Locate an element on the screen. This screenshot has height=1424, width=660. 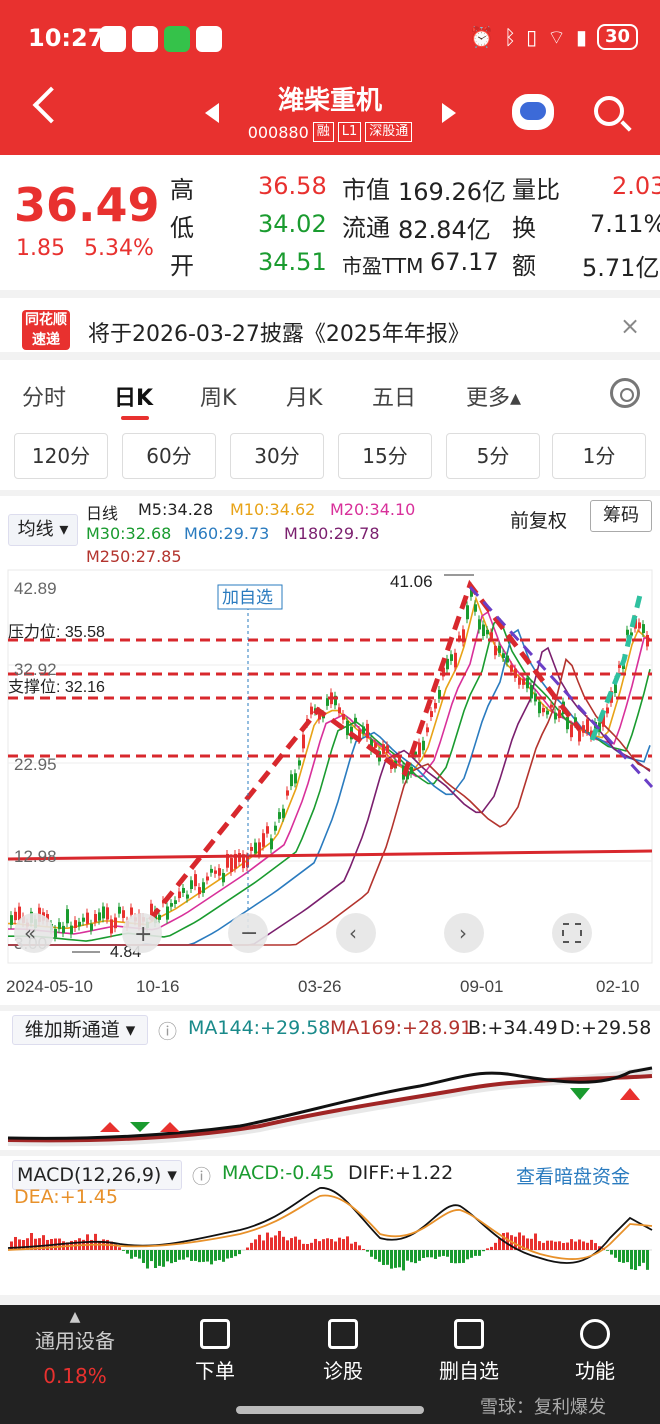
tab-five-day: 五日 is located at coordinates (394, 398).